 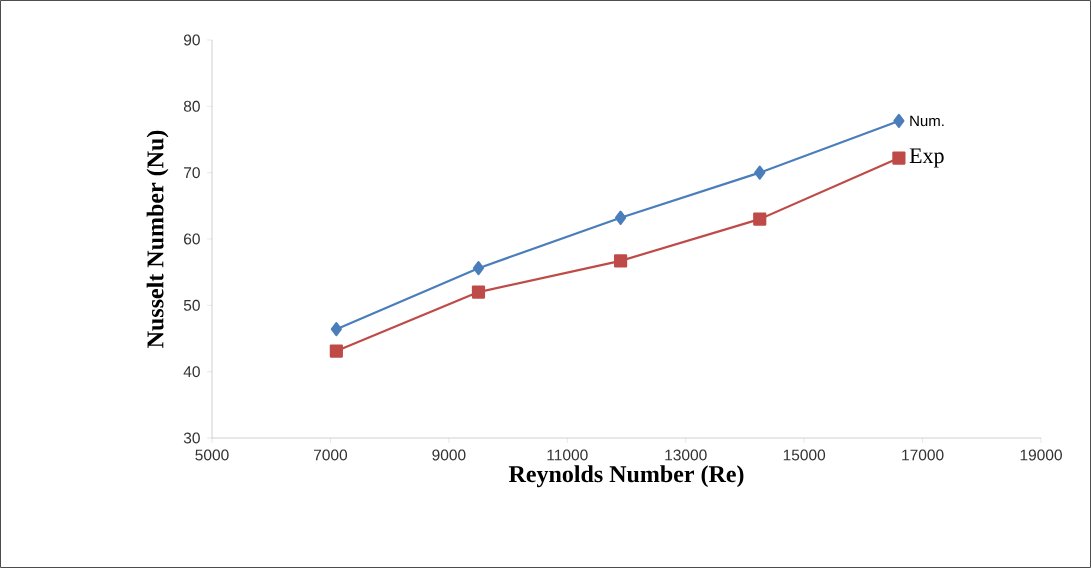 What do you see at coordinates (192, 173) in the screenshot?
I see `y-tick-label: 70` at bounding box center [192, 173].